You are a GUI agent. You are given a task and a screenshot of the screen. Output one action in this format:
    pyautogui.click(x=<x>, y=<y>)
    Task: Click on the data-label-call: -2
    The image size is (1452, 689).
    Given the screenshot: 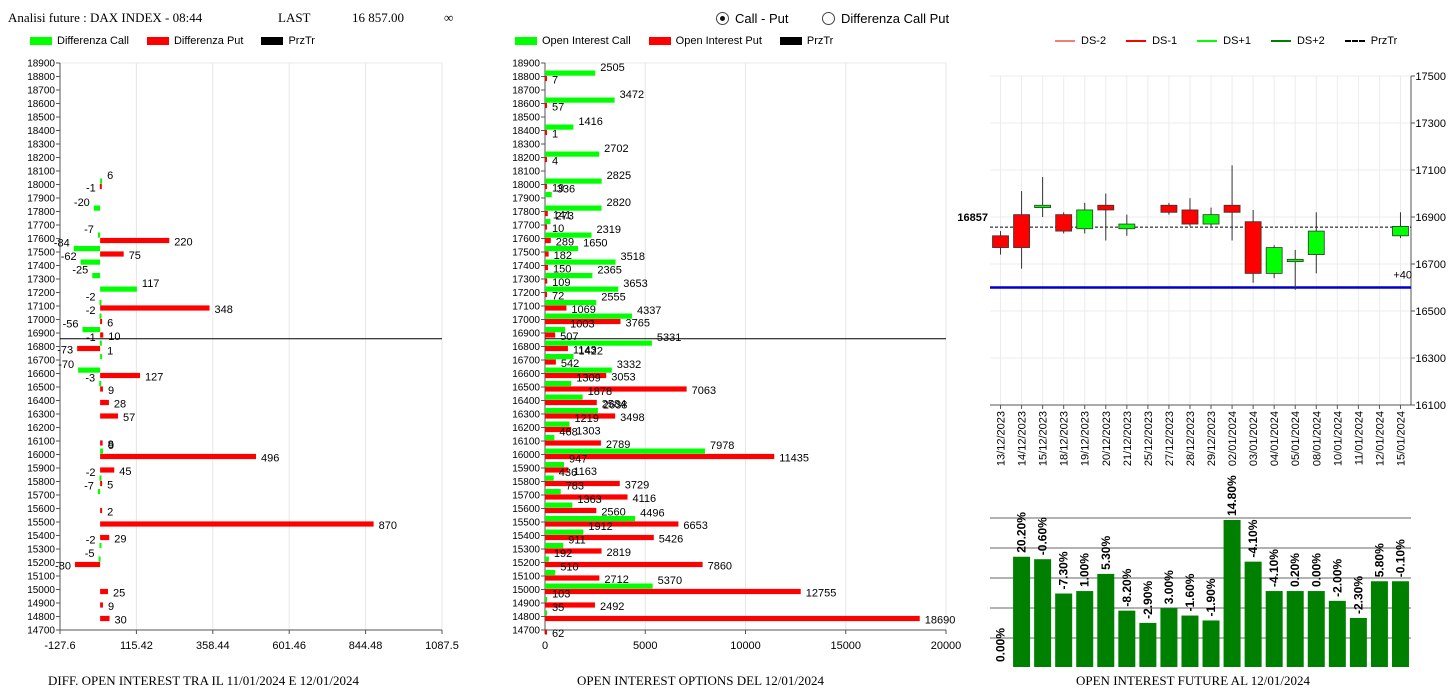 What is the action you would take?
    pyautogui.click(x=91, y=298)
    